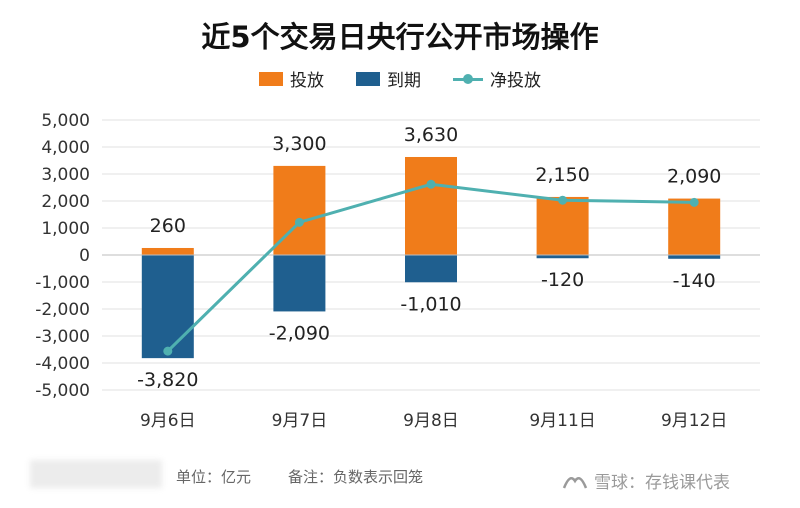 This screenshot has width=800, height=508. Describe the element at coordinates (400, 37) in the screenshot. I see `chart-title: 近5个交易日央行公开市场操作` at that location.